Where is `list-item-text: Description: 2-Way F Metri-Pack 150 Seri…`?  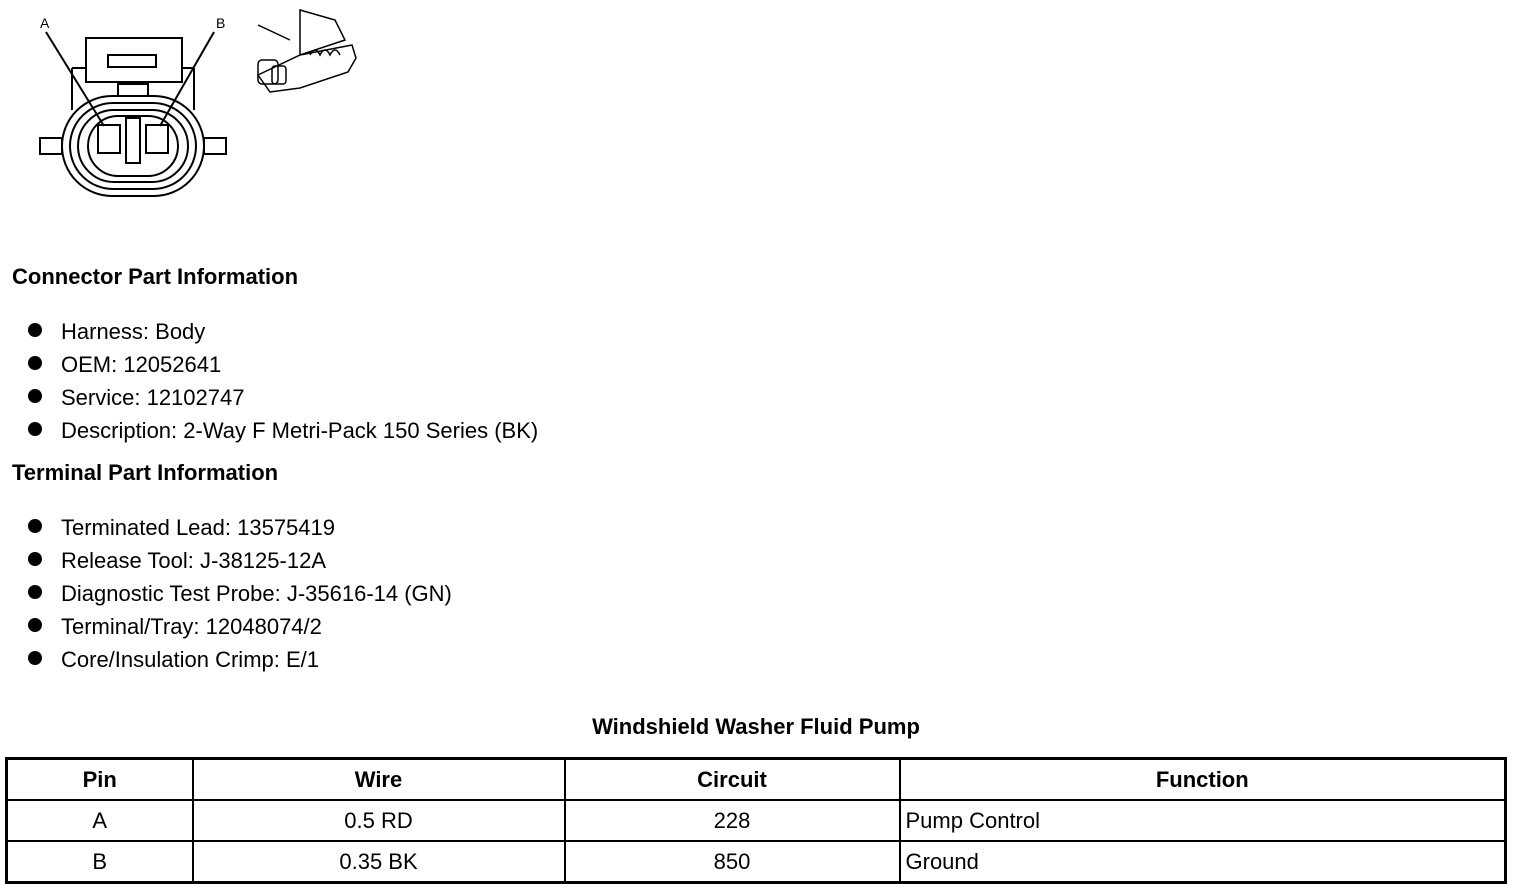 list-item-text: Description: 2-Way F Metri-Pack 150 Seri… is located at coordinates (300, 430).